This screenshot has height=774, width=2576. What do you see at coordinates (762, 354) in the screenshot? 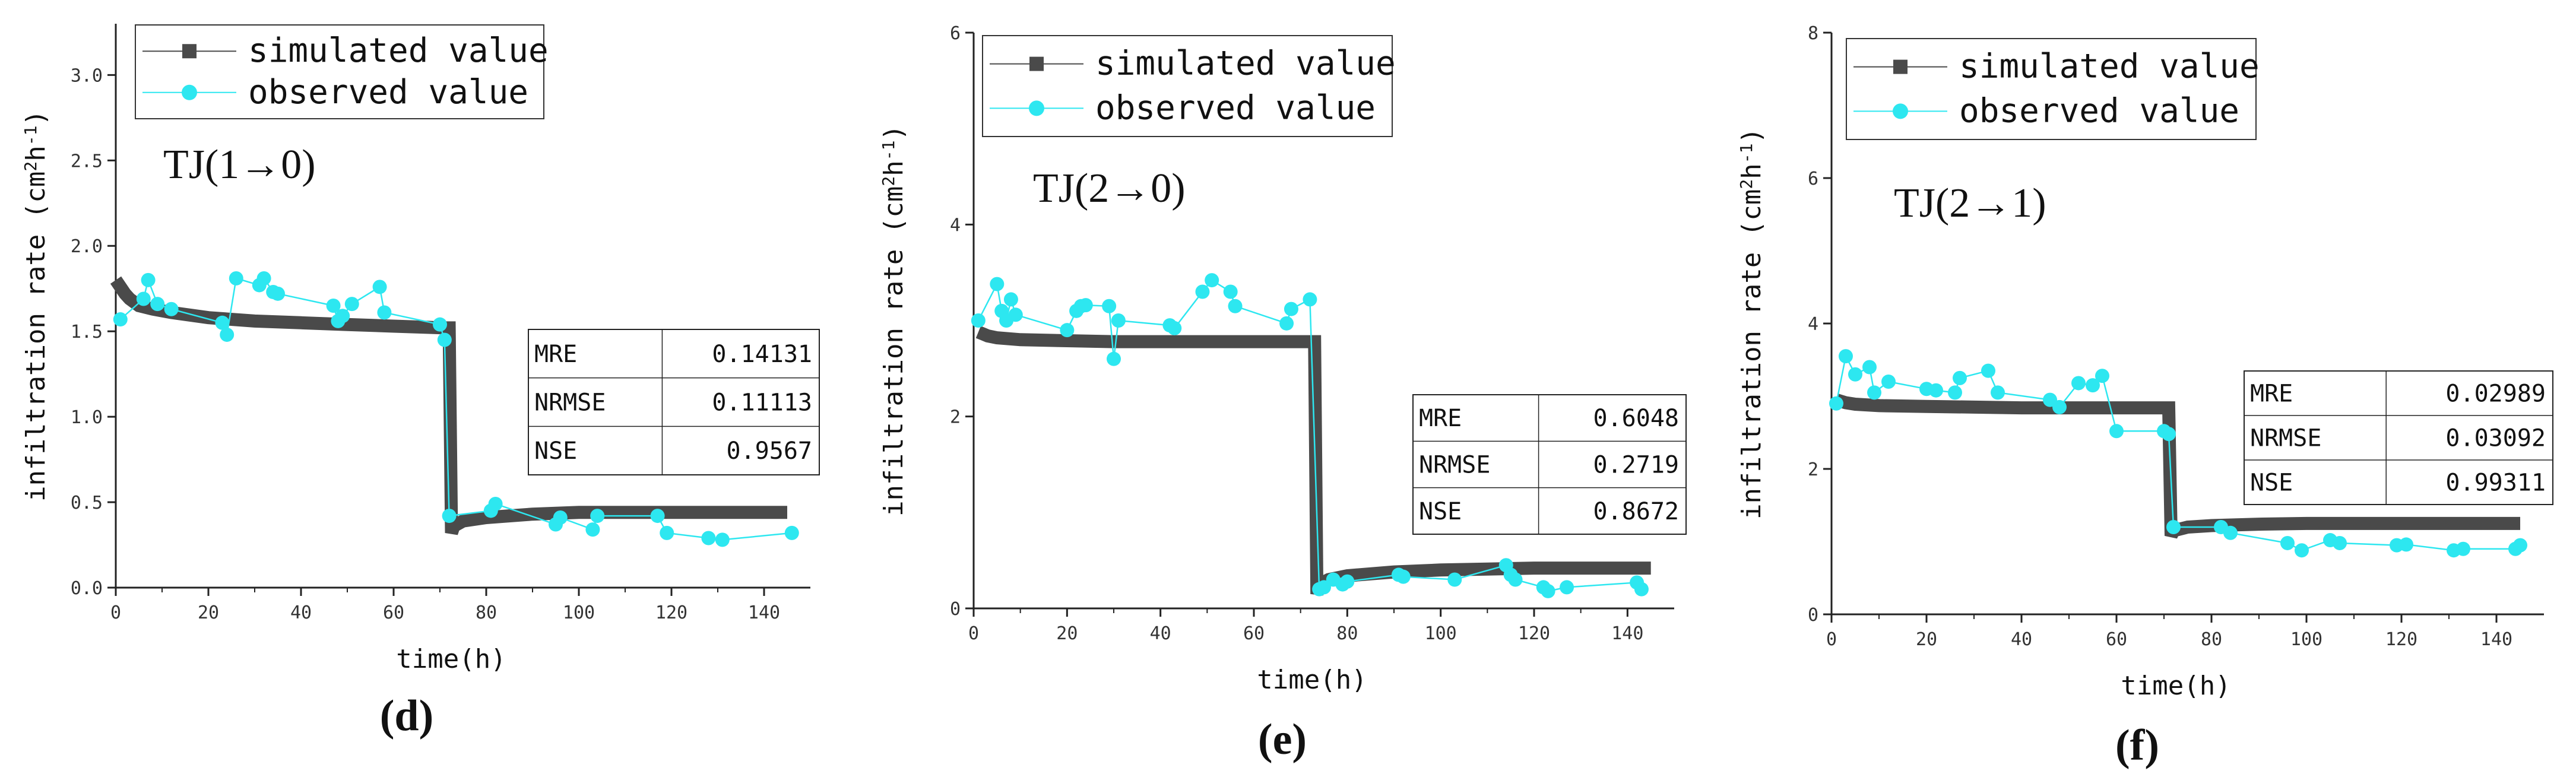
I see `stats-value: 0.14131` at bounding box center [762, 354].